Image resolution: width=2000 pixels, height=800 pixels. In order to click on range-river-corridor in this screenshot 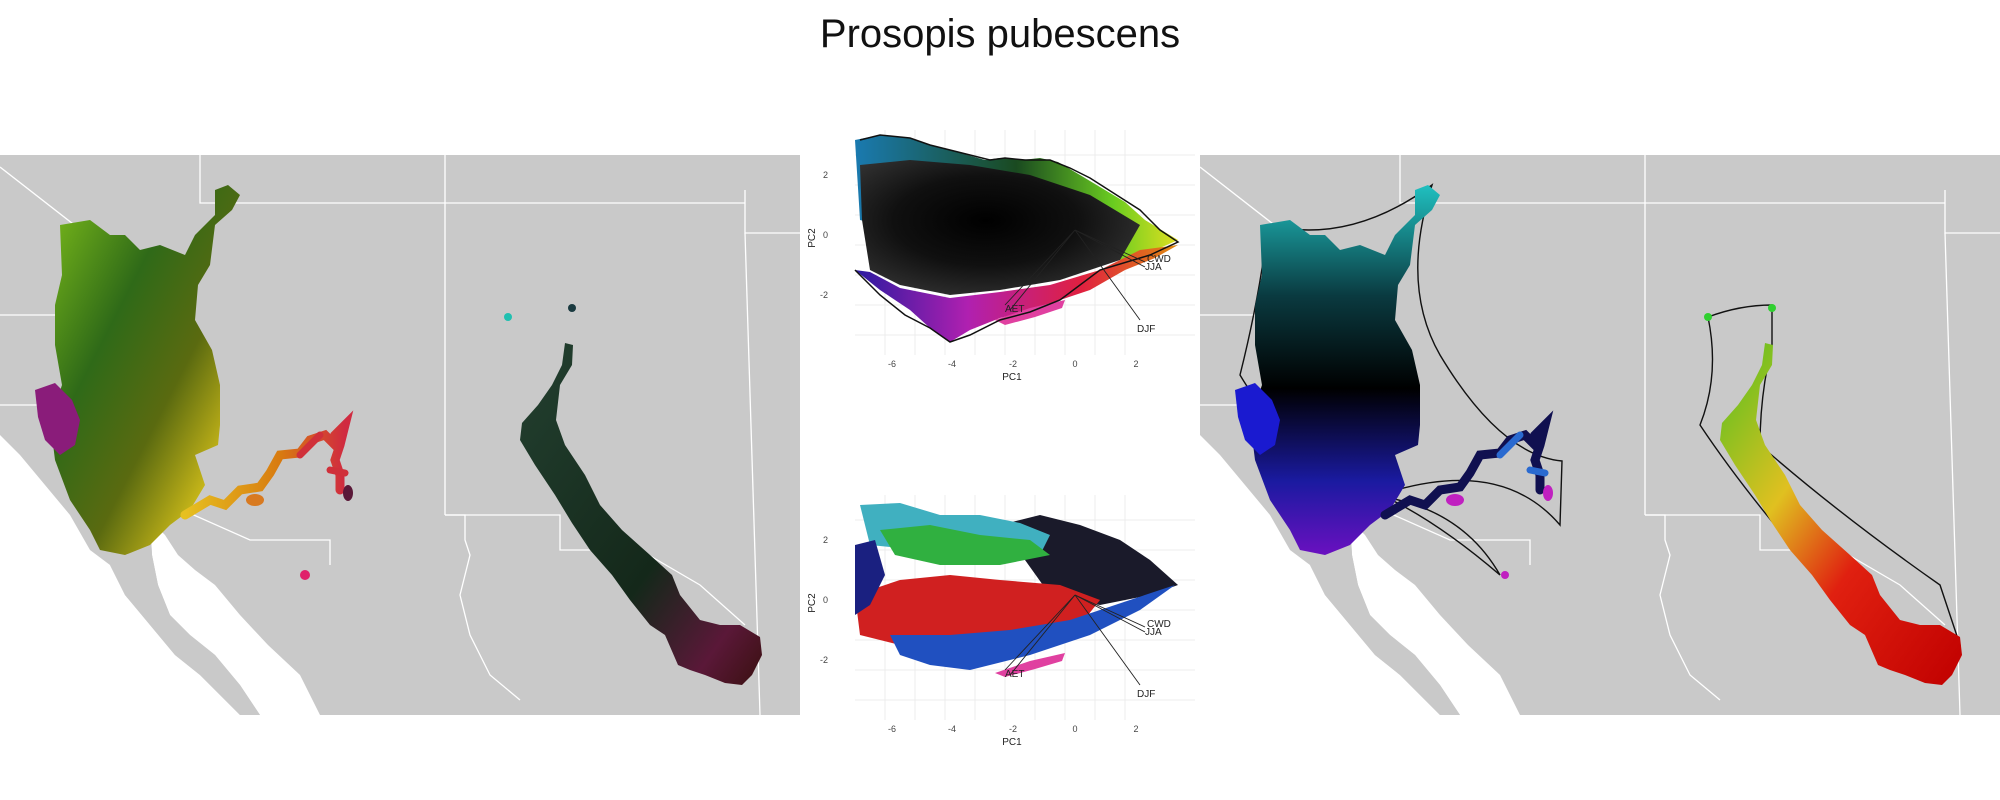, I will do `click(267, 465)`.